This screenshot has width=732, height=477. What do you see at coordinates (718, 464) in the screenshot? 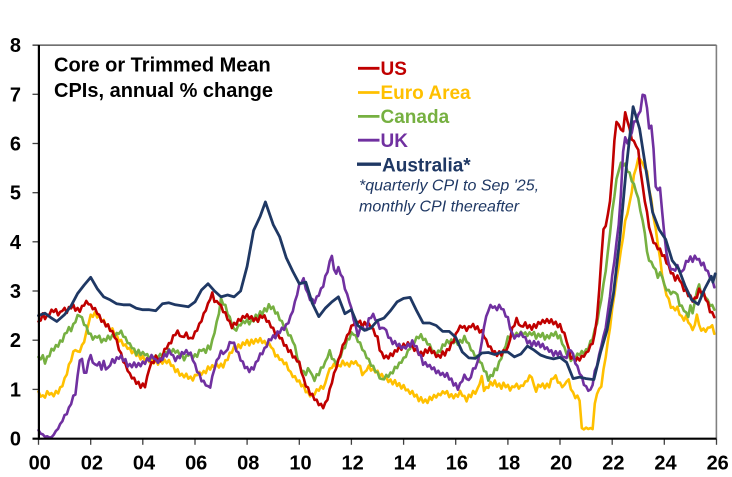
I see `svg-text: 26` at bounding box center [718, 464].